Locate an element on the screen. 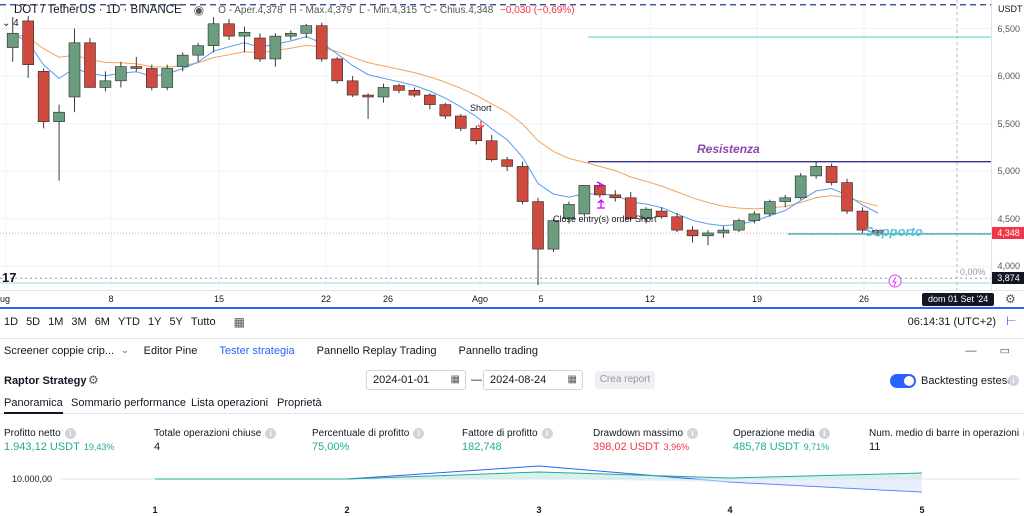  timeframe-ytd: YTD is located at coordinates (128, 322).